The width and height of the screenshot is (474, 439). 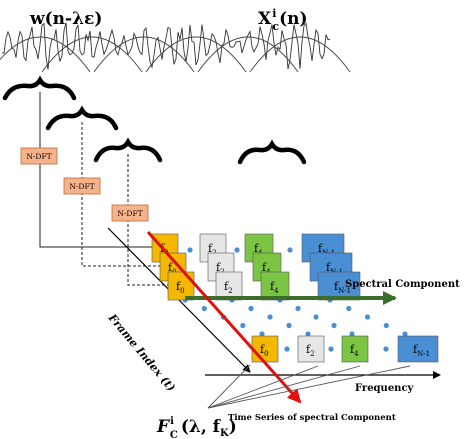 What do you see at coordinates (65, 19) in the screenshot?
I see `window-label: w(n-λε)` at bounding box center [65, 19].